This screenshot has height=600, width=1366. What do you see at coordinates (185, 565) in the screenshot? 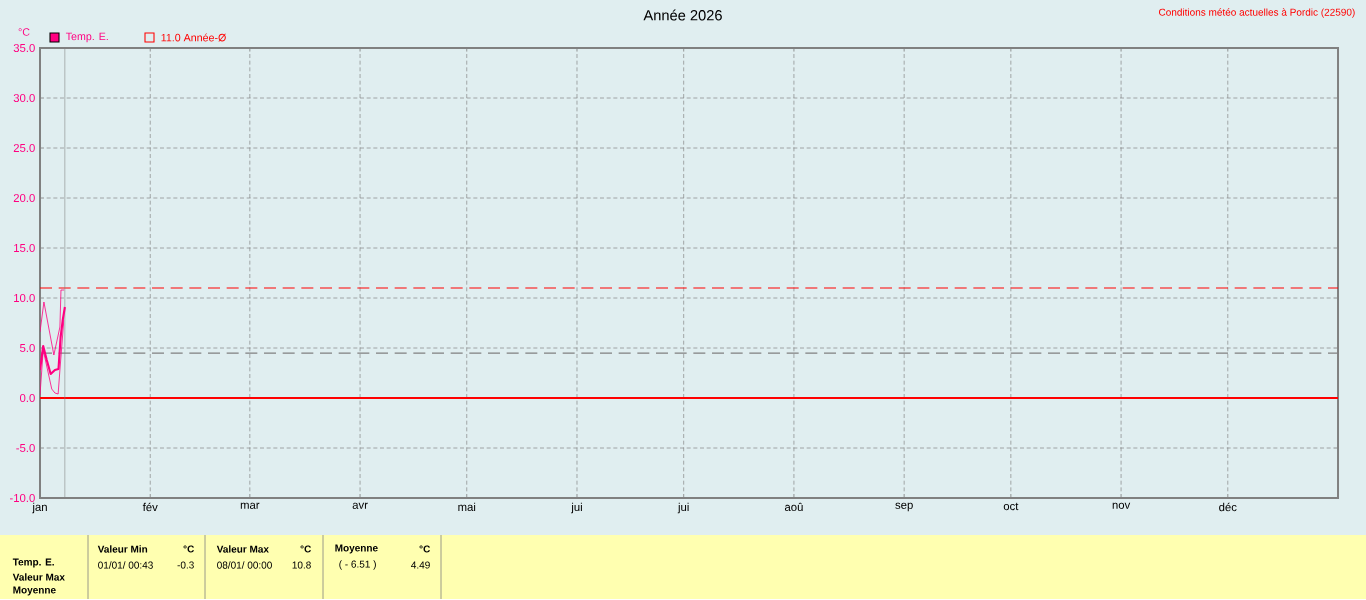
I see `text: -0.3` at bounding box center [185, 565].